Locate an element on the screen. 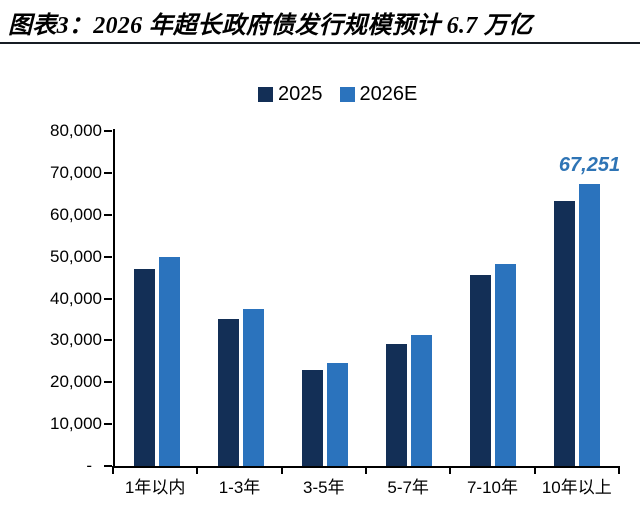 The image size is (640, 517). x-category-label: 1-3年 is located at coordinates (239, 487).